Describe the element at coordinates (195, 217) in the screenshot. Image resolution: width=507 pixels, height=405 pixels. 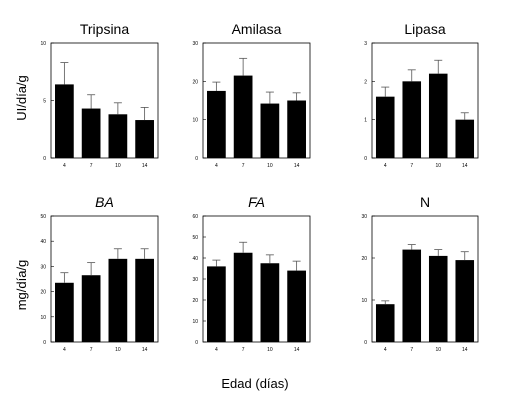
I see `y-tick-label: 60` at that location.